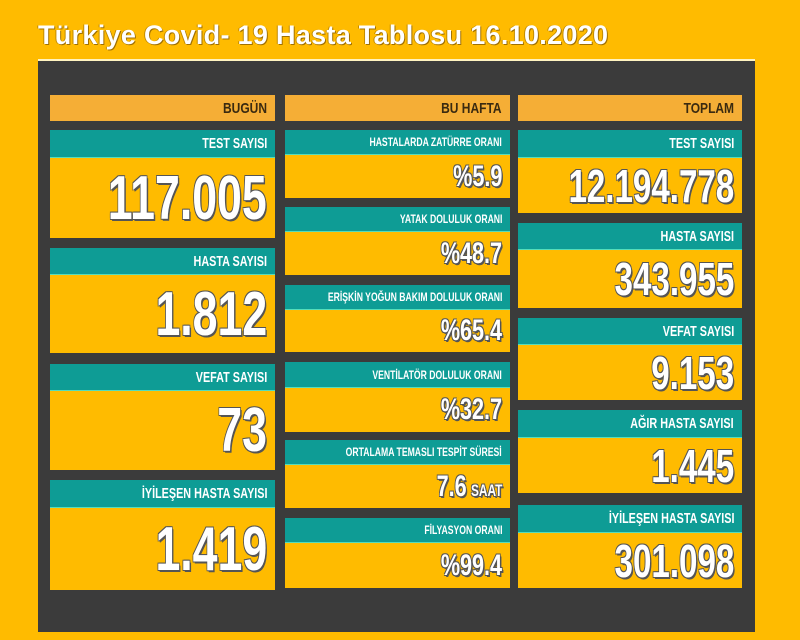  What do you see at coordinates (471, 108) in the screenshot?
I see `column-header-label: BU HAFTA` at bounding box center [471, 108].